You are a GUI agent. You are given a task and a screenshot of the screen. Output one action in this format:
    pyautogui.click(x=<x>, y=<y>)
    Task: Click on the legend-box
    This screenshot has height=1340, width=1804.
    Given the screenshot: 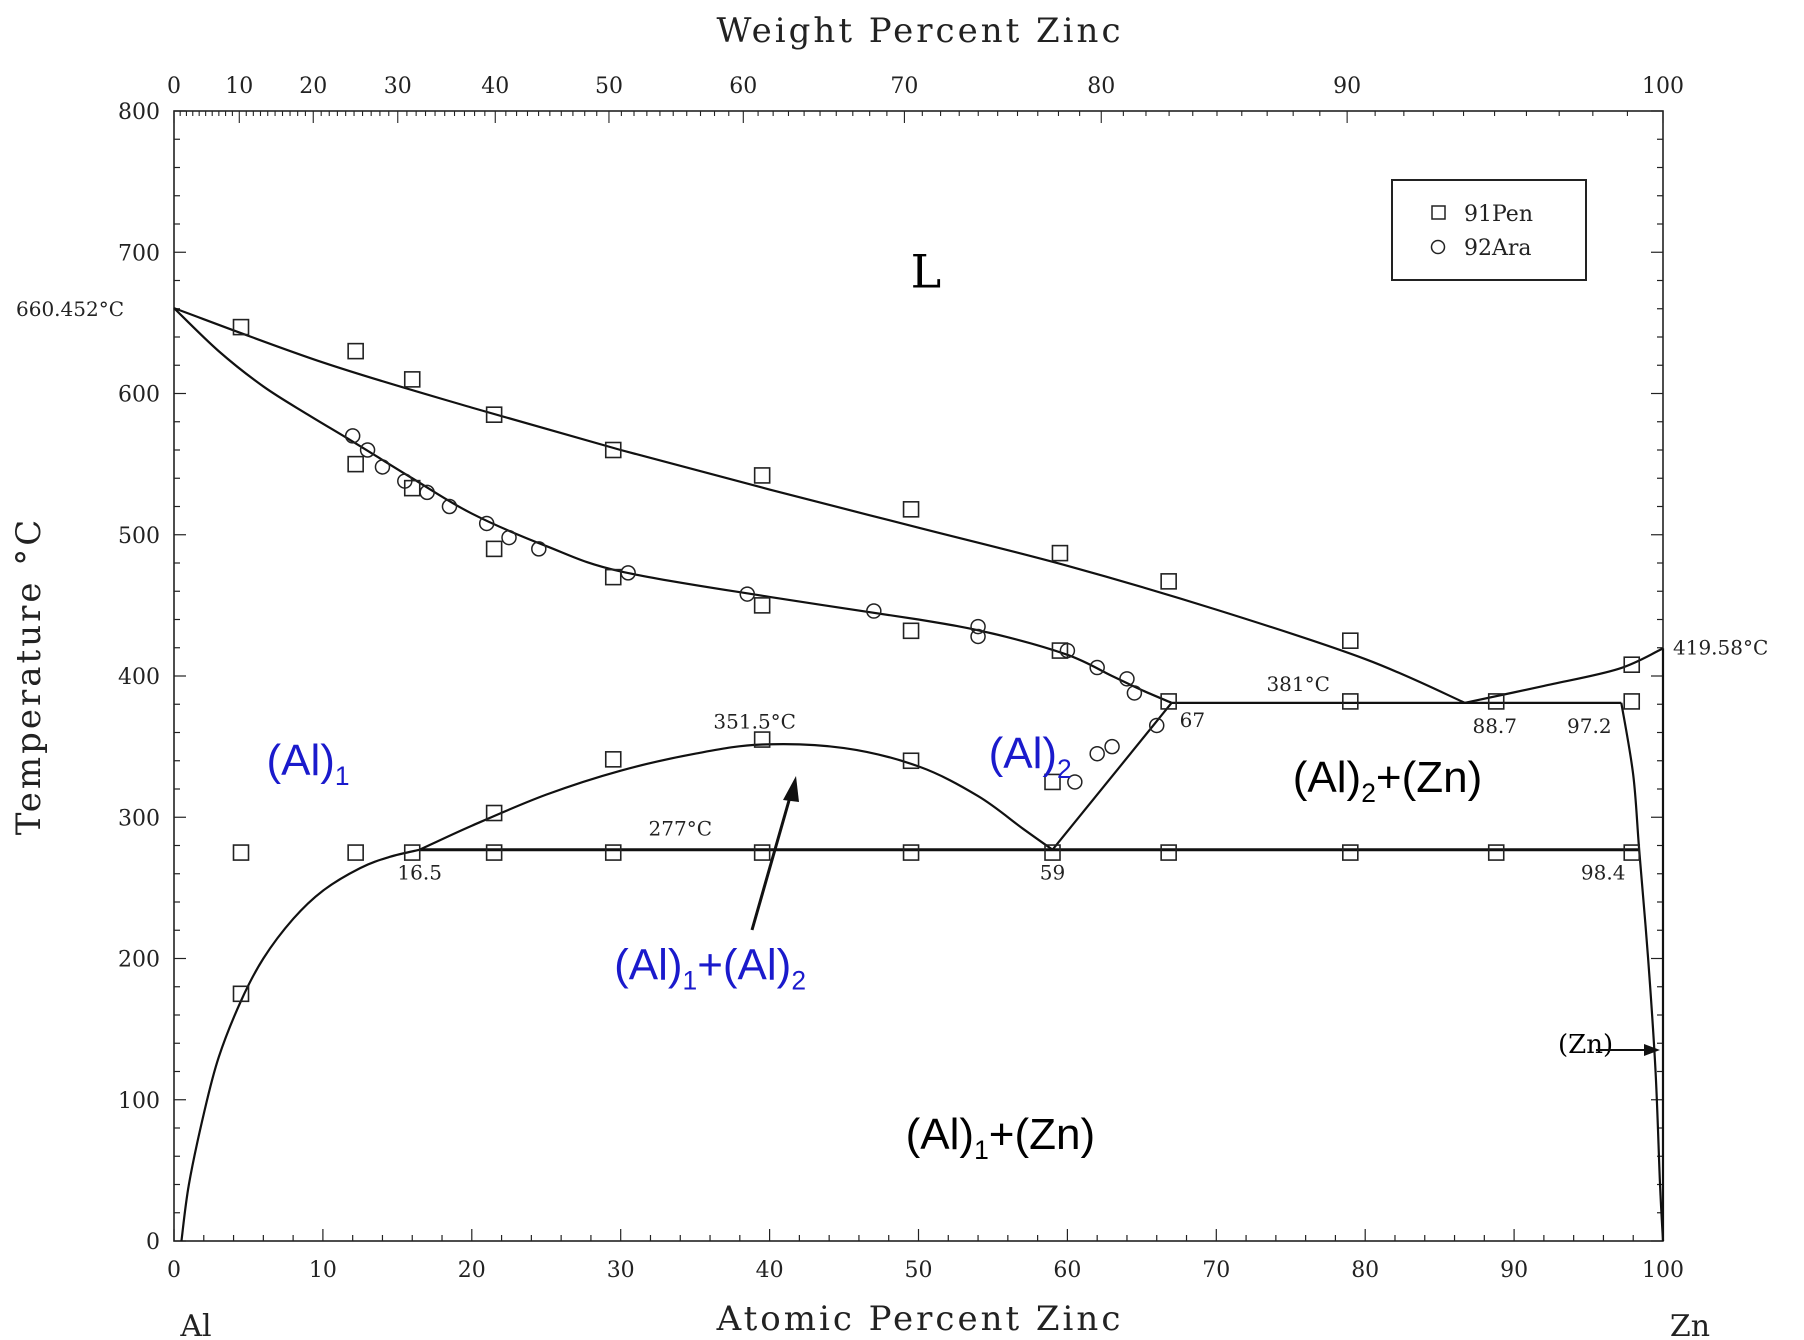 What is the action you would take?
    pyautogui.click(x=1489, y=230)
    